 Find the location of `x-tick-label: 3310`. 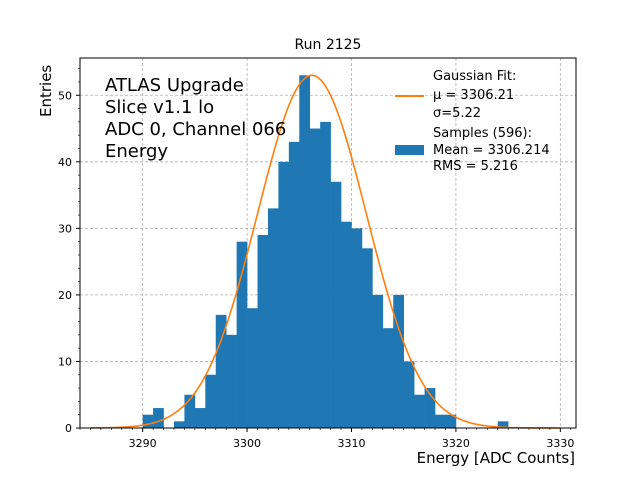

x-tick-label: 3310 is located at coordinates (351, 443).